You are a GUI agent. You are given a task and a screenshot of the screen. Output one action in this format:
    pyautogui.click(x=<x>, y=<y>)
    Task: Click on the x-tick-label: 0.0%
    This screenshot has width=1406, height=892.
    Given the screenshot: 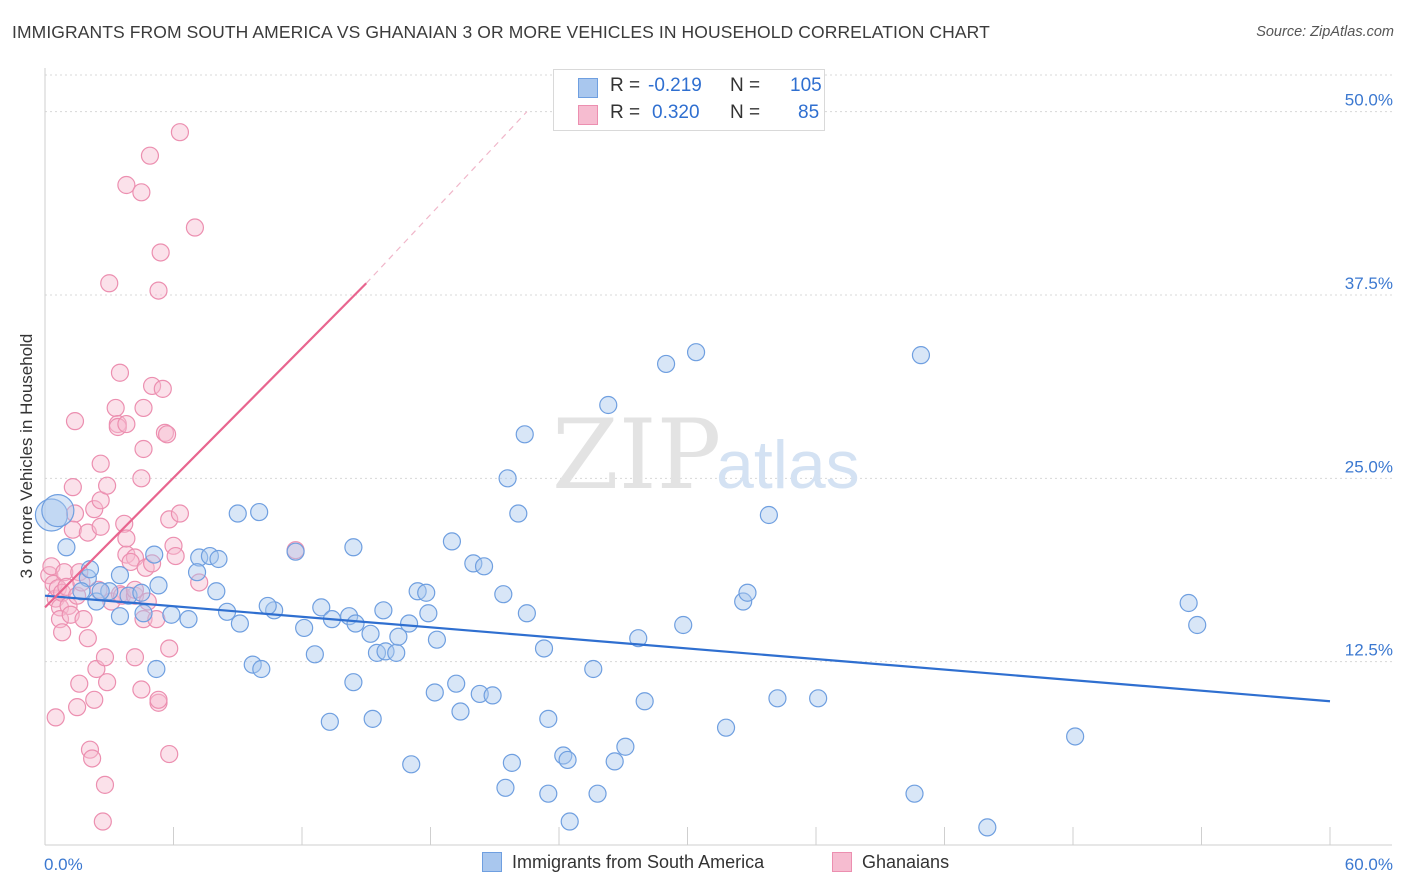 What is the action you would take?
    pyautogui.click(x=63, y=864)
    